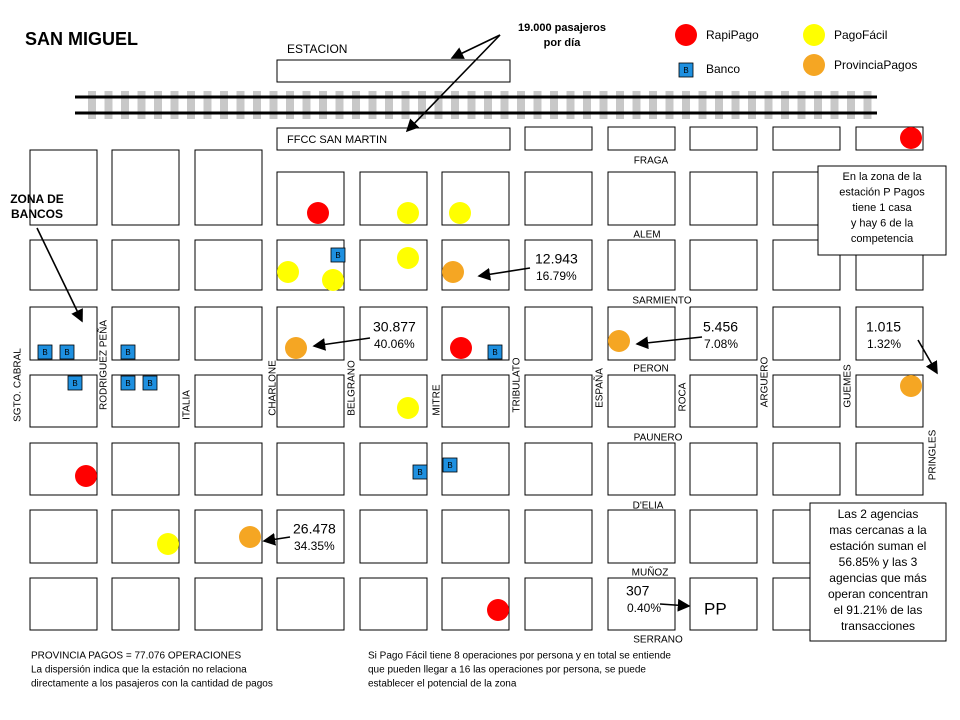 The width and height of the screenshot is (960, 720). Describe the element at coordinates (103, 365) in the screenshot. I see `street-label: RODRIGUEZ PEÑA` at that location.